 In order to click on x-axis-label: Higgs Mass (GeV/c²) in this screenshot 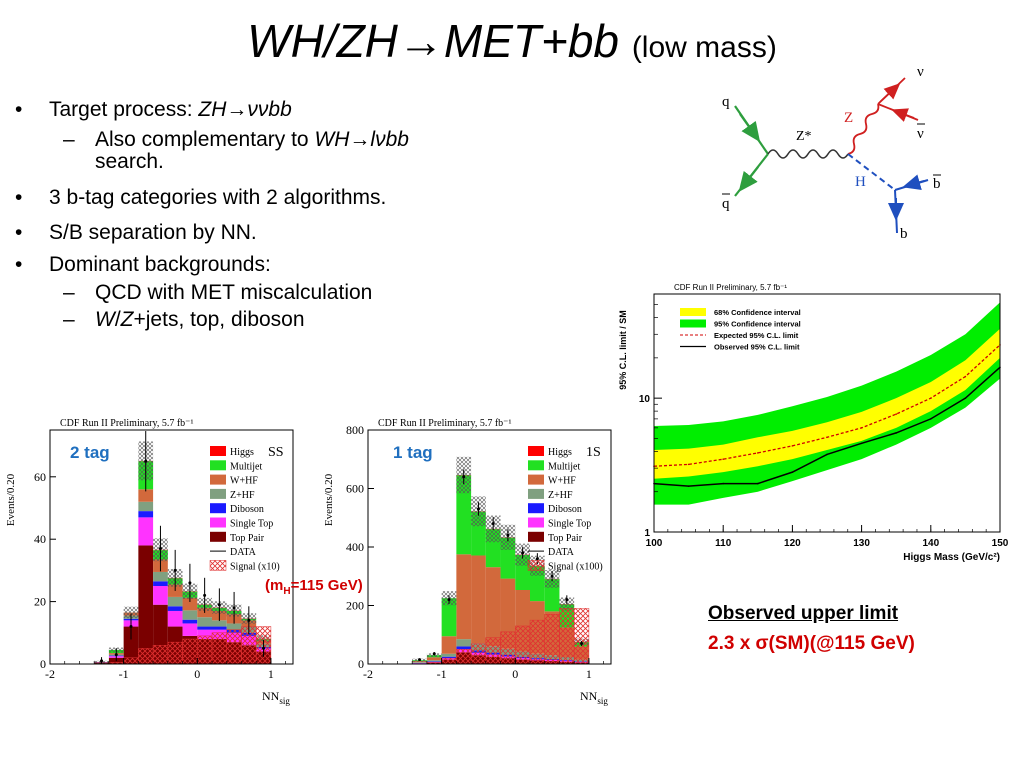, I will do `click(951, 557)`.